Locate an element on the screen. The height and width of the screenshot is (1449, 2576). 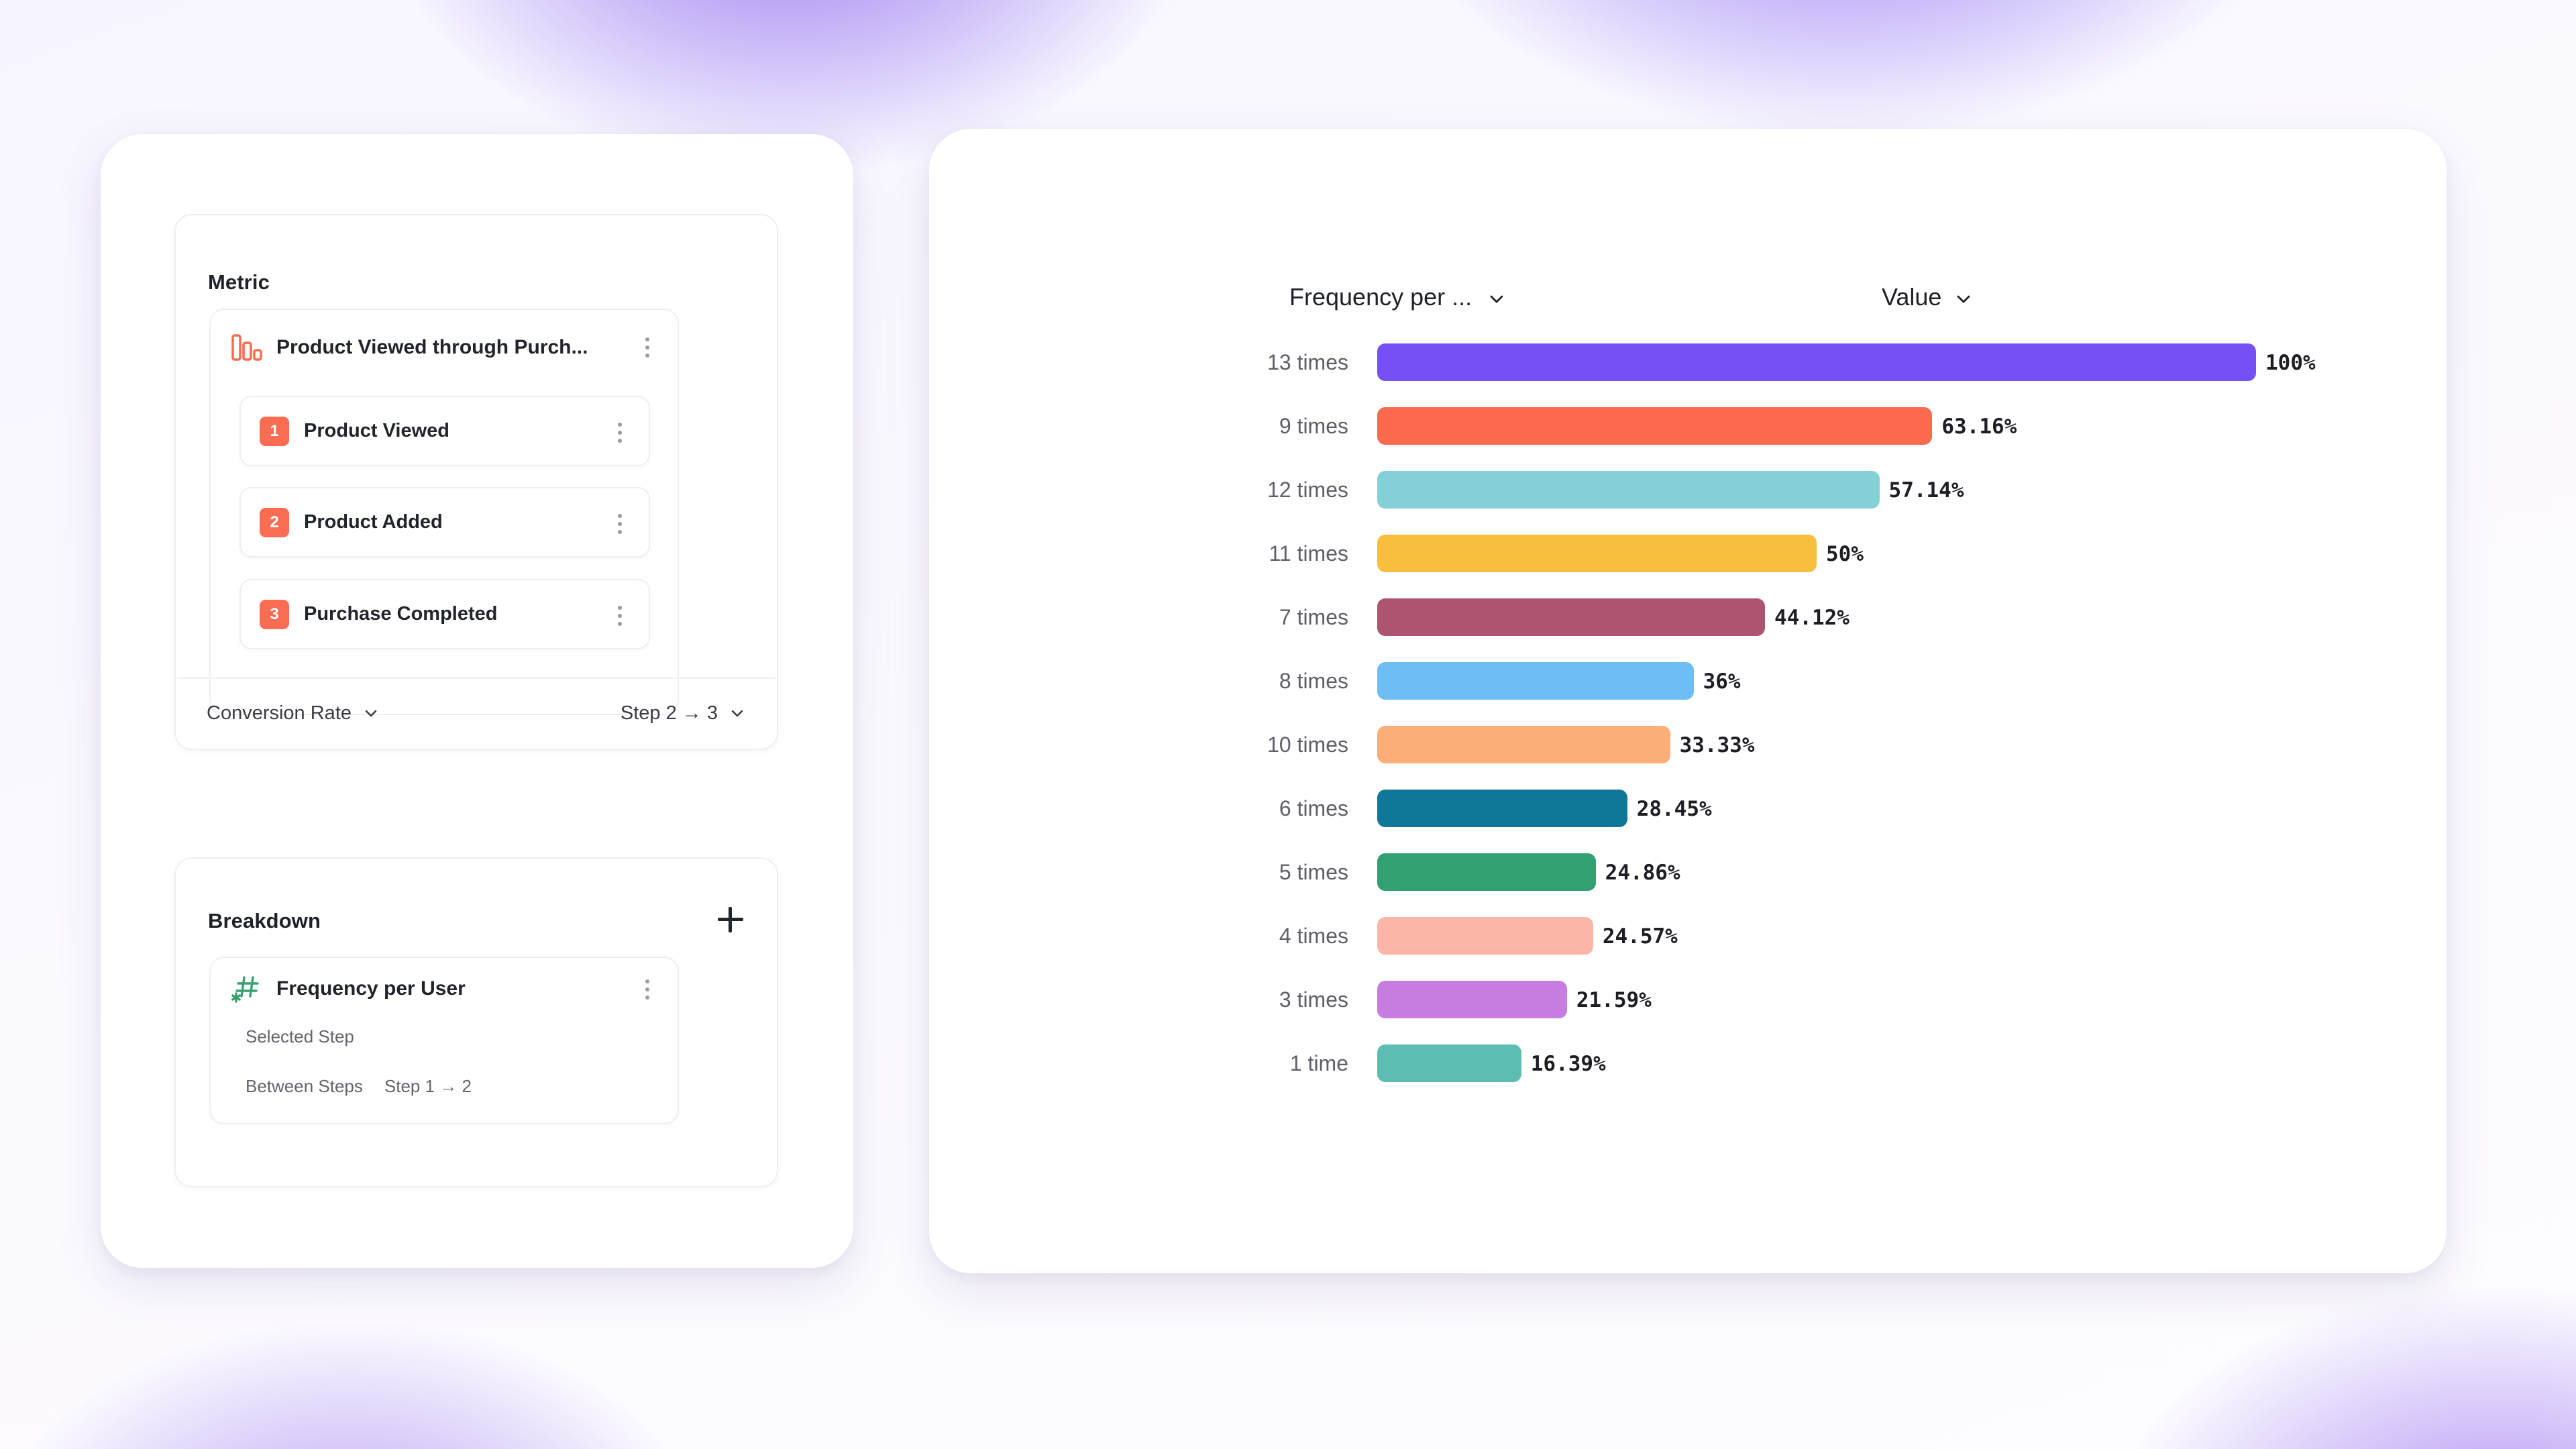
hash-sparkle-icon is located at coordinates (247, 988).